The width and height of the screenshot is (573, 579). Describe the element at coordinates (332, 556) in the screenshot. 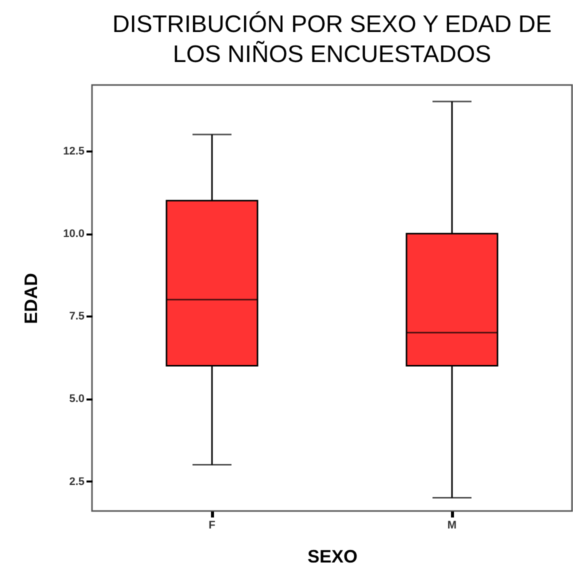

I see `x-axis-title: SEXO` at that location.